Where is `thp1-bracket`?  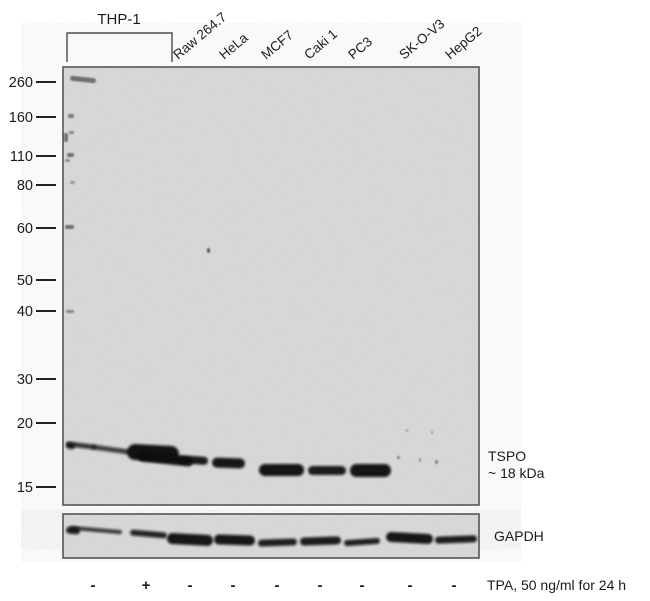 thp1-bracket is located at coordinates (119, 47).